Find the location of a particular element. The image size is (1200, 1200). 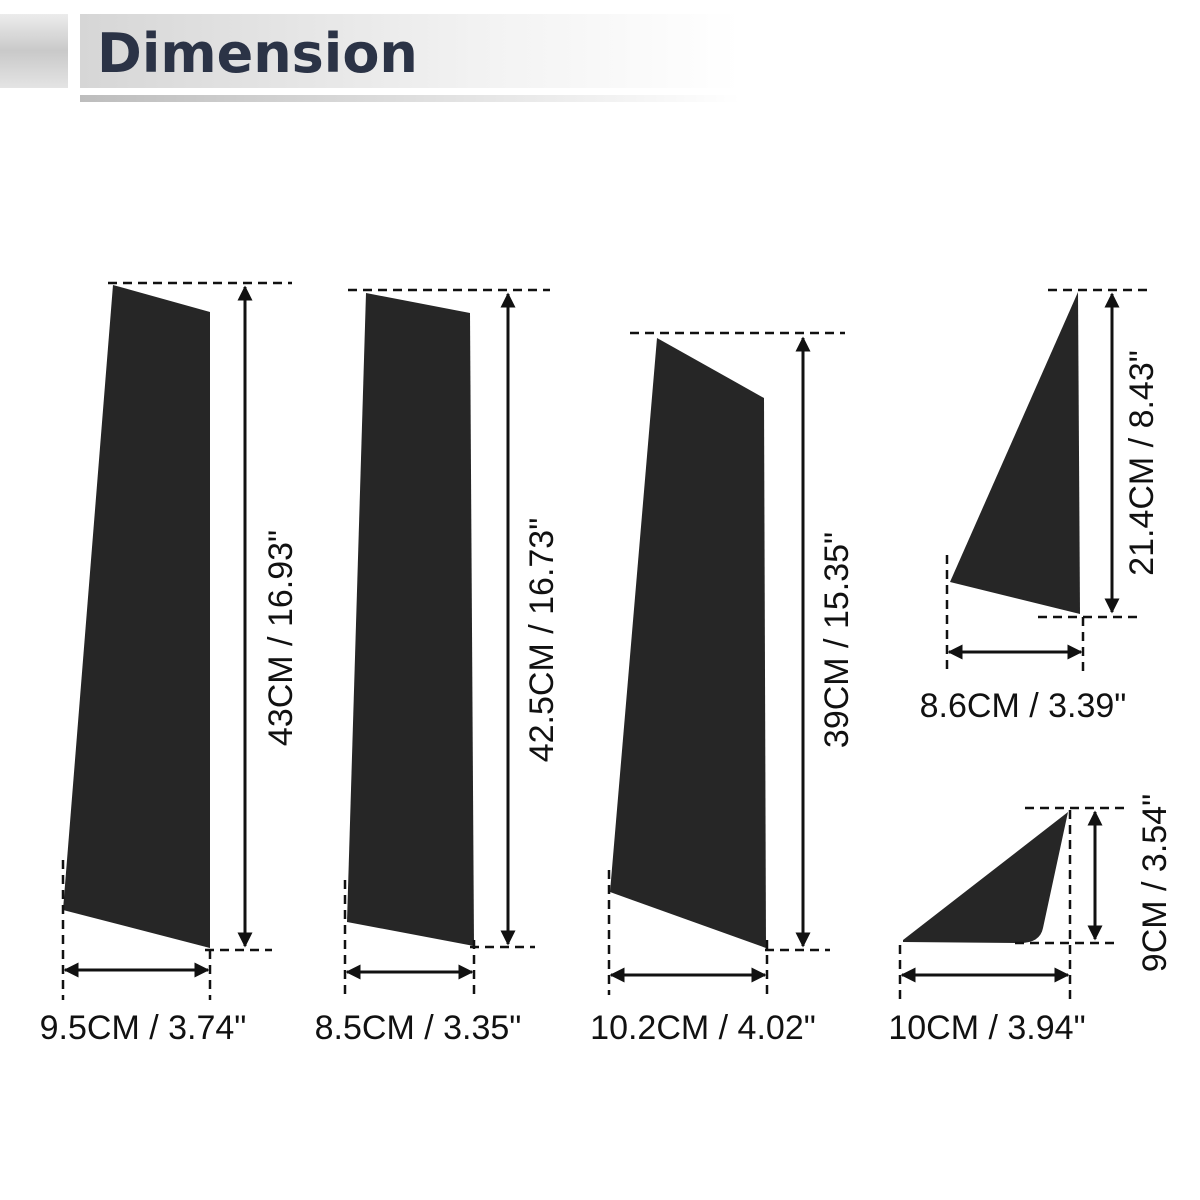

width-label: 10.2CM / 4.02" is located at coordinates (703, 1028).